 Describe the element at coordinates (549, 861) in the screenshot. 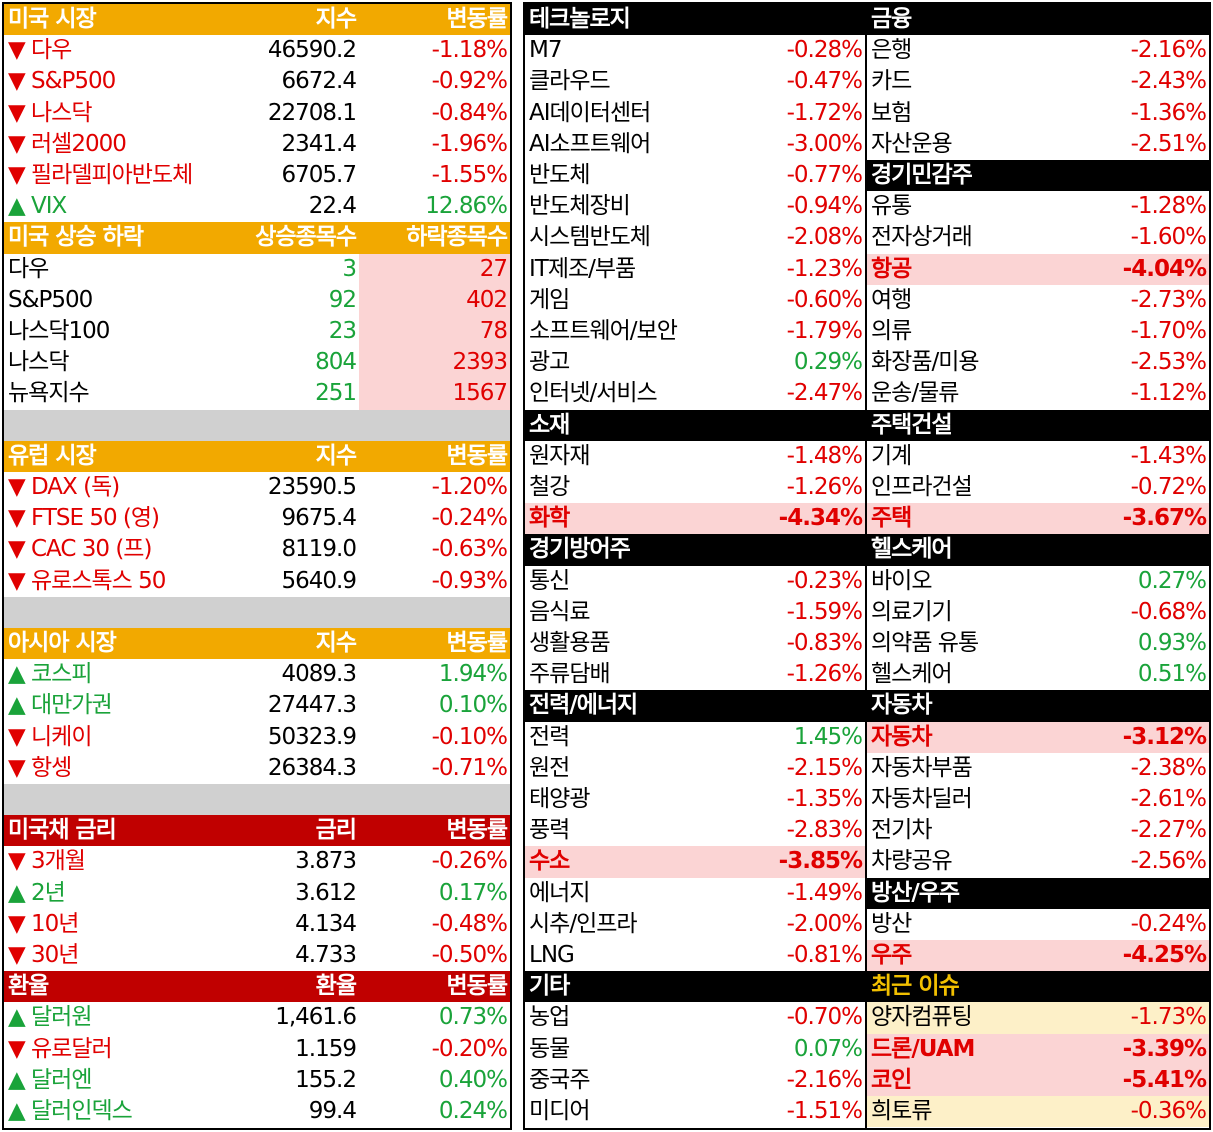

I see `sector-name: 수소` at that location.